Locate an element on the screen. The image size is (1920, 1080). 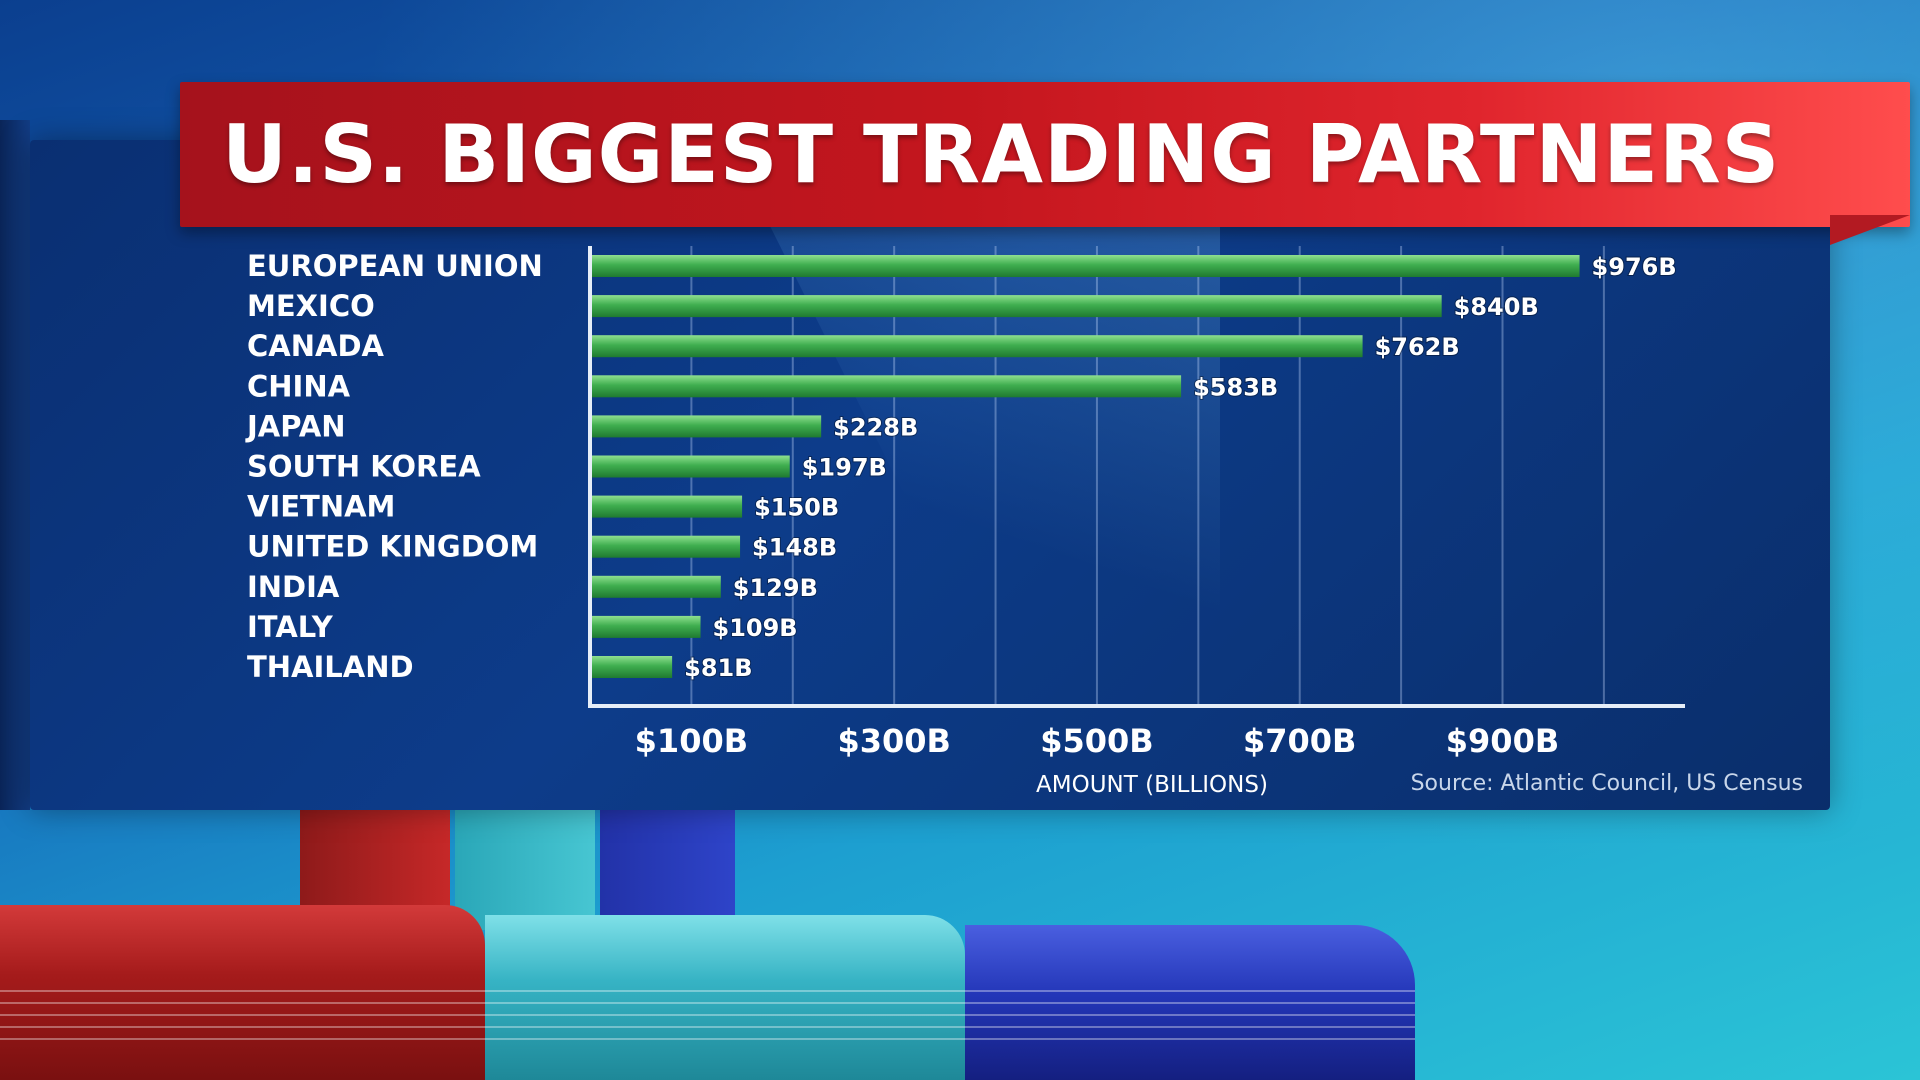
x-tick-label: $700B is located at coordinates (1299, 741).